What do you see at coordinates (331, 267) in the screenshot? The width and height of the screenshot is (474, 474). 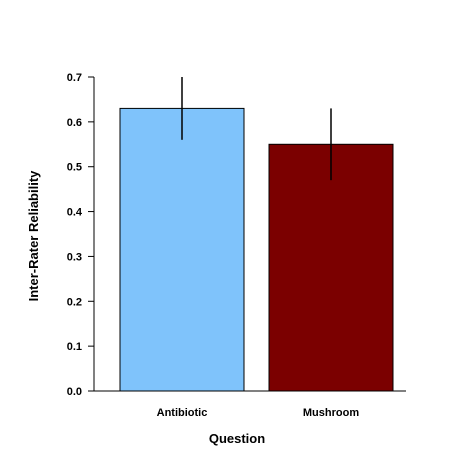 I see `bar-mushroom` at bounding box center [331, 267].